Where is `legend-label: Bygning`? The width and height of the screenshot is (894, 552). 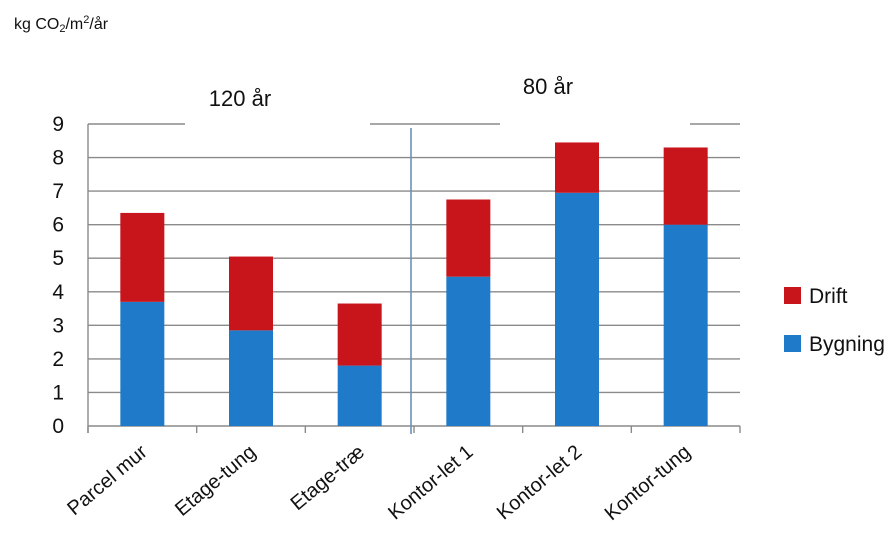 legend-label: Bygning is located at coordinates (847, 344).